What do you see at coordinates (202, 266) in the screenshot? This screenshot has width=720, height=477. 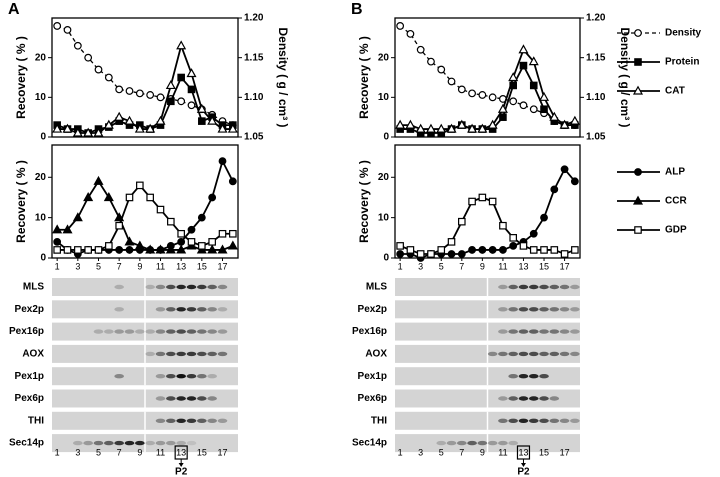 I see `x-tick-label: 15` at bounding box center [202, 266].